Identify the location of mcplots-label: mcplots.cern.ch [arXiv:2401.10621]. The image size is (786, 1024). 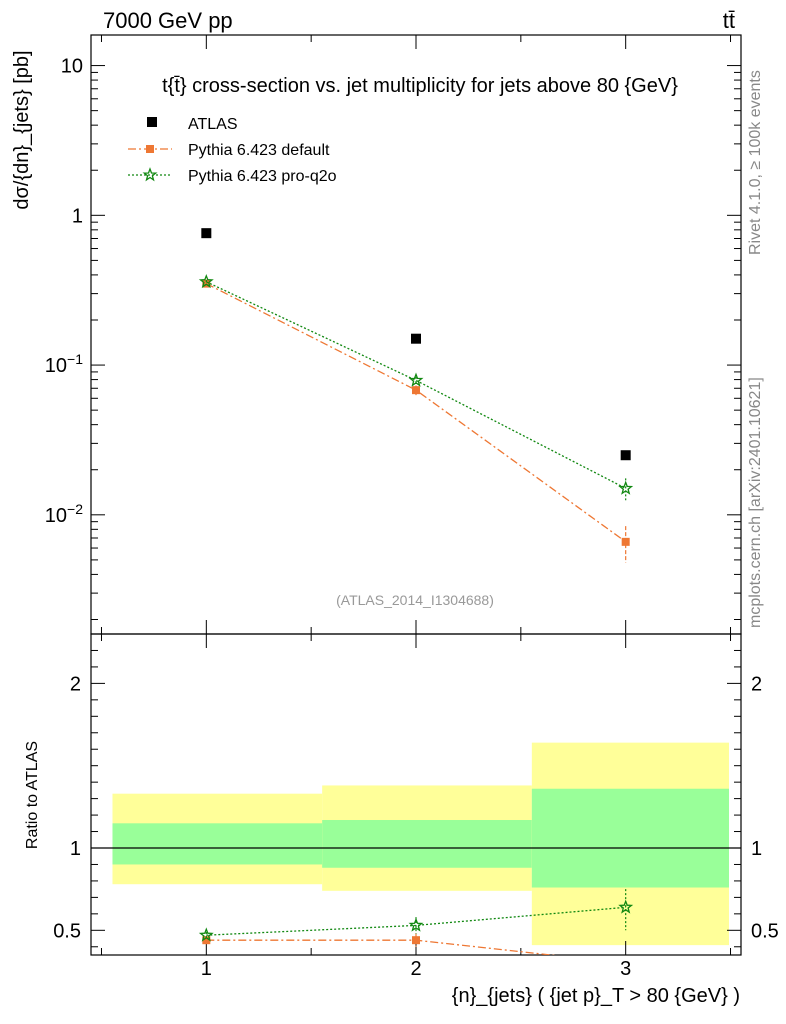
(755, 502).